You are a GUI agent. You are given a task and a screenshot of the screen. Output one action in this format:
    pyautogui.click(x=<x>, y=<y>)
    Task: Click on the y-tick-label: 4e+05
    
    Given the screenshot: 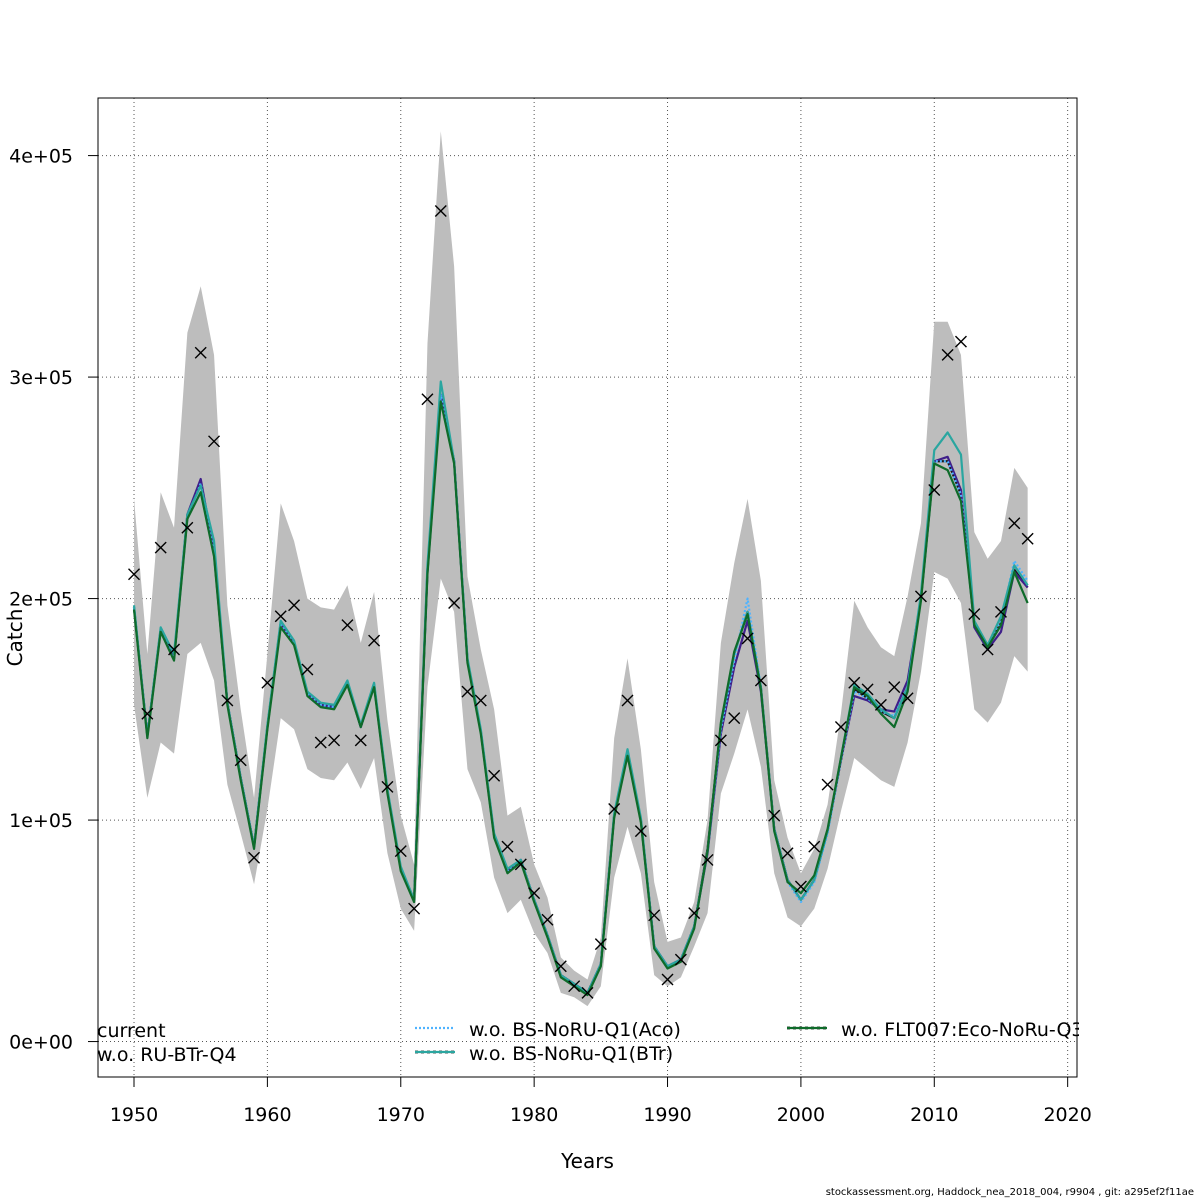 What is the action you would take?
    pyautogui.click(x=41, y=157)
    